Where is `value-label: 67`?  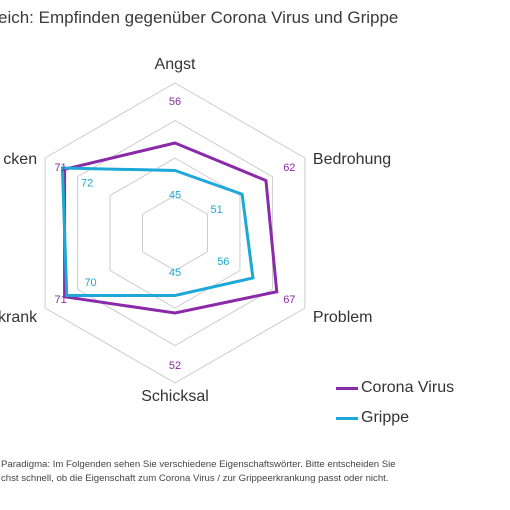 value-label: 67 is located at coordinates (289, 300).